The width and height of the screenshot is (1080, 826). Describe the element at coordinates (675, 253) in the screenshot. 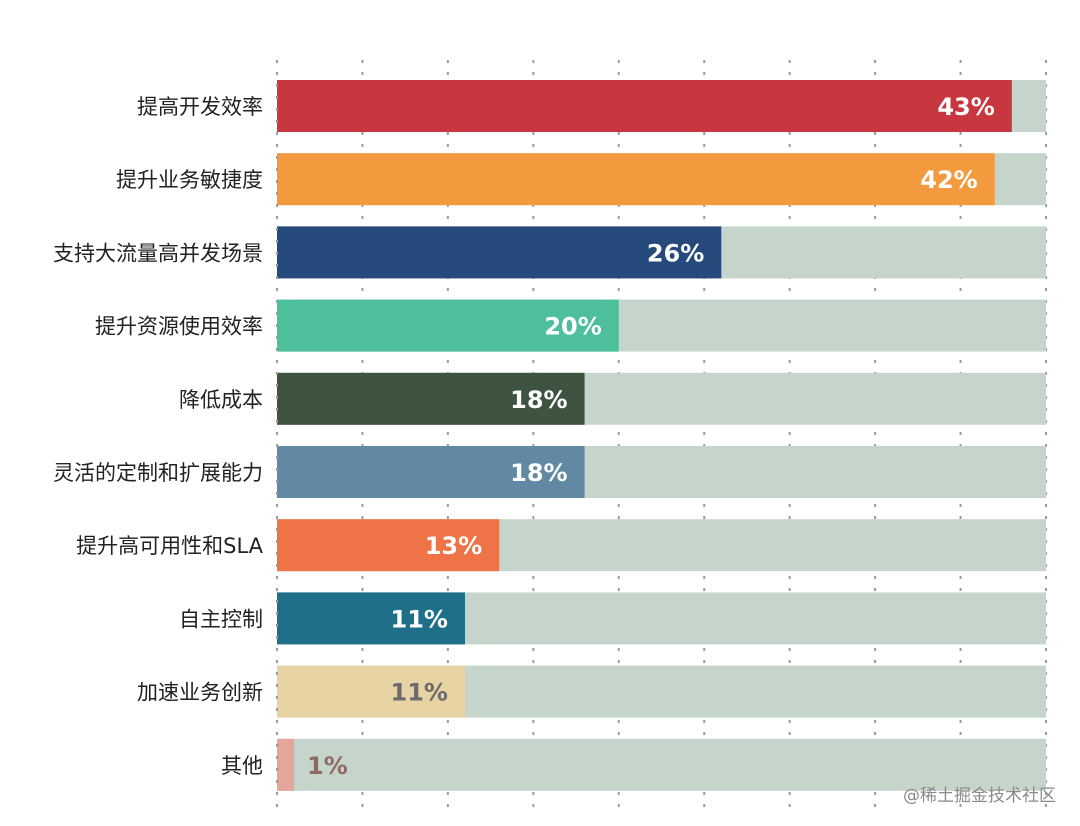

I see `value-label: 26%` at that location.